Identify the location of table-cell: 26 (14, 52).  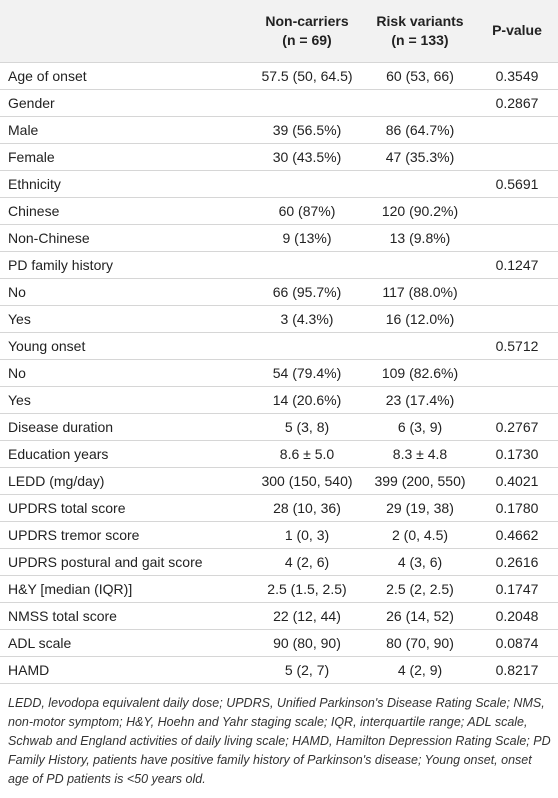
(420, 615).